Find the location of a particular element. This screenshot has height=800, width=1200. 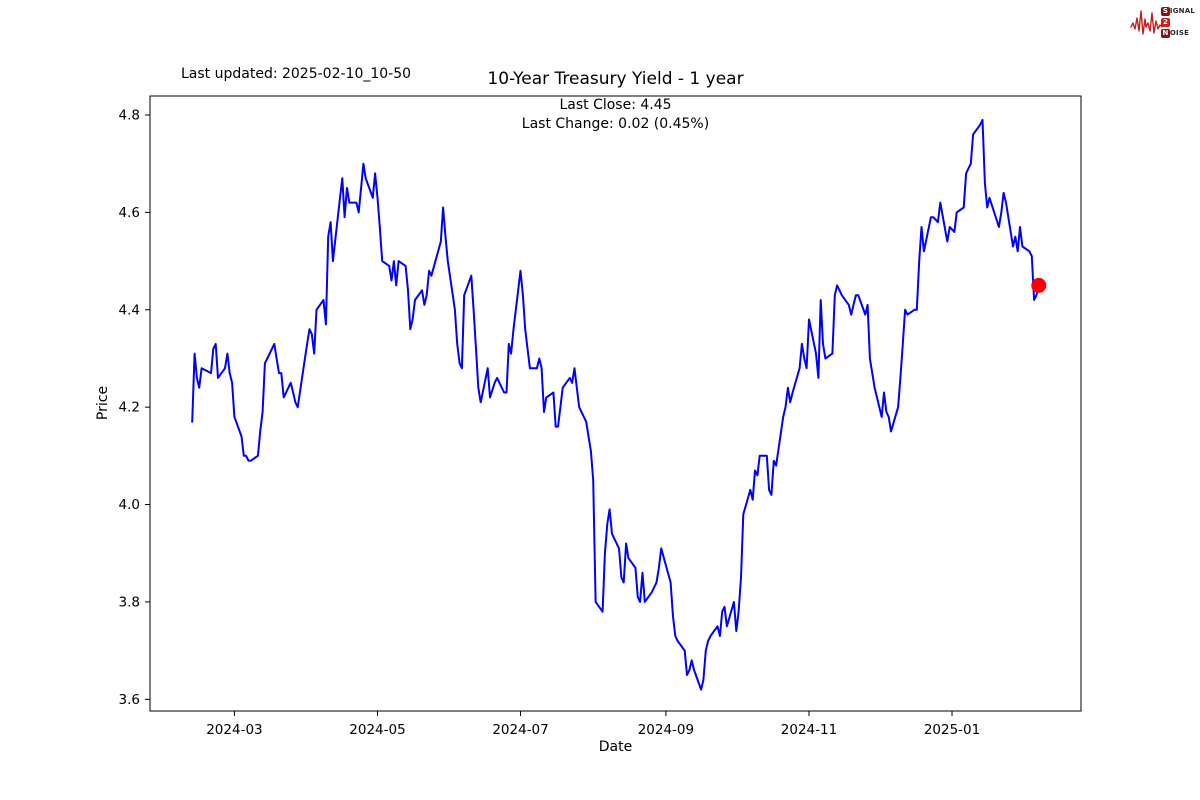

logo-rest-oise: OISE is located at coordinates (1179, 33).